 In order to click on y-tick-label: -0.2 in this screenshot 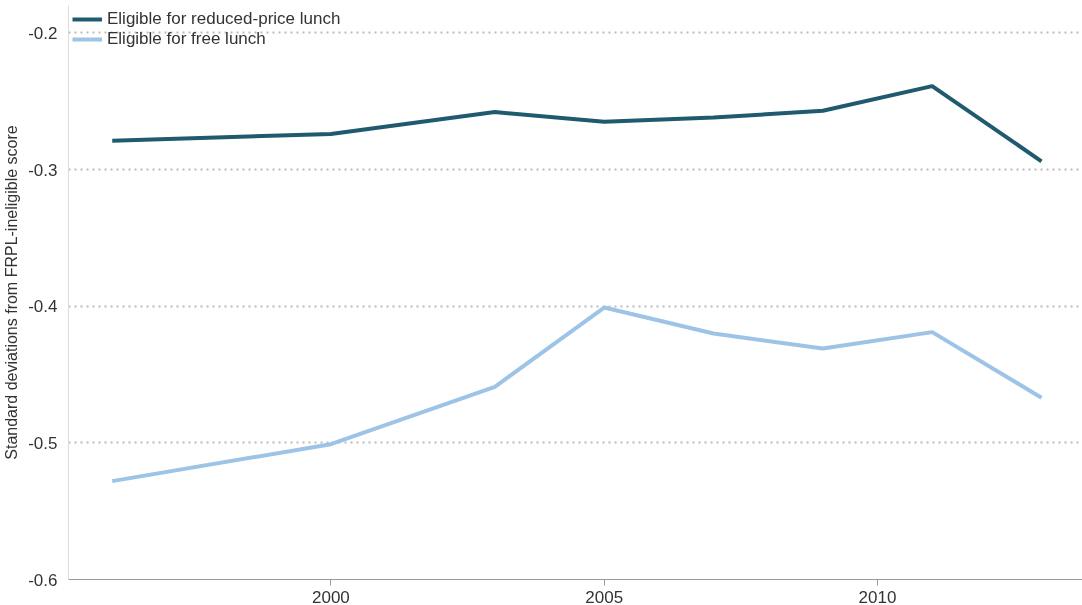, I will do `click(43, 33)`.